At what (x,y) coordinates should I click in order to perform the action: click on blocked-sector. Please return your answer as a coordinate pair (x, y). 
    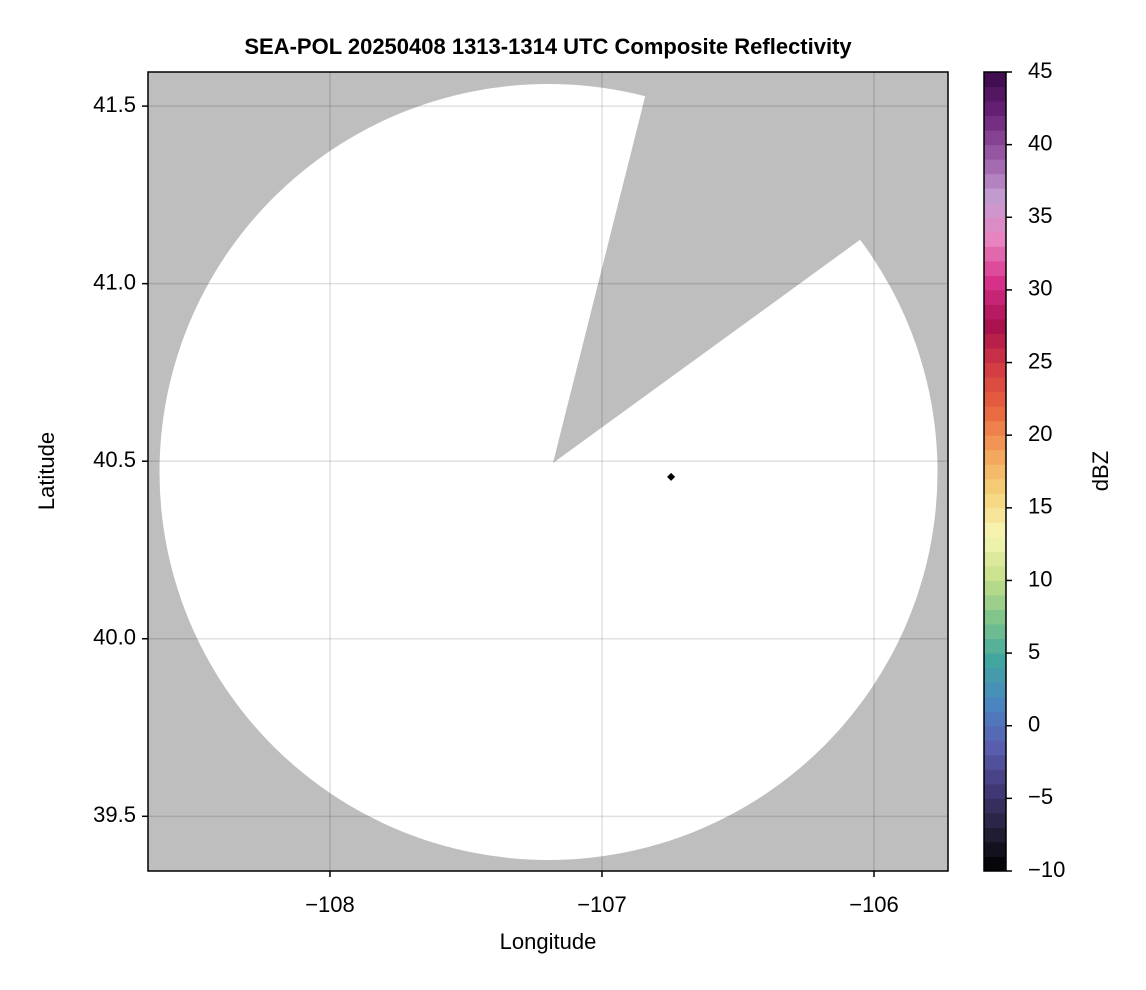
    Looking at the image, I should click on (750, 267).